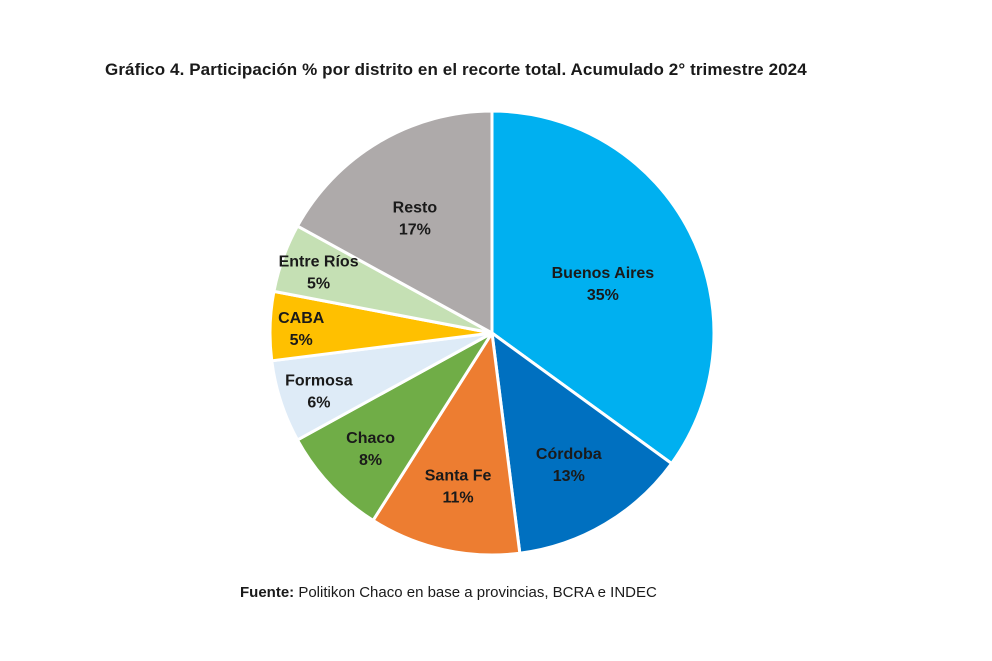  What do you see at coordinates (569, 454) in the screenshot?
I see `slice-label-name: Córdoba` at bounding box center [569, 454].